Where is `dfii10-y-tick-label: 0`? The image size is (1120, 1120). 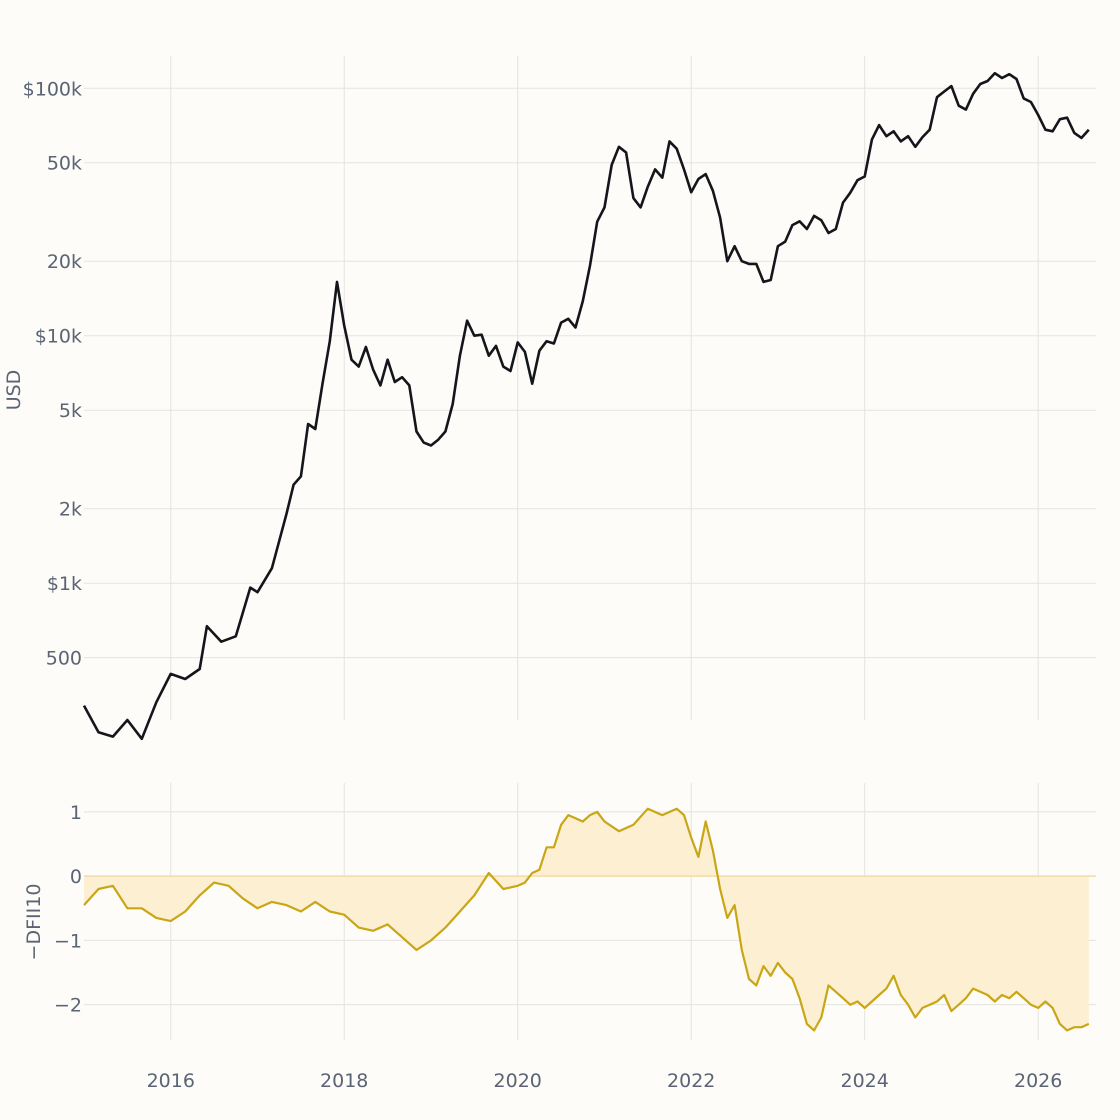 dfii10-y-tick-label: 0 is located at coordinates (76, 877).